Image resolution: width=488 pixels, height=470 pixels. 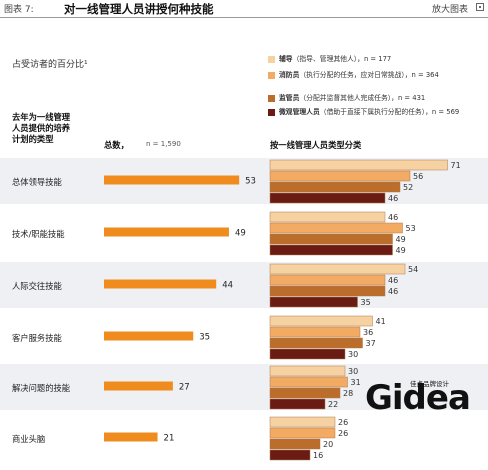 I want to click on category-label: 商业头脑, so click(x=29, y=439).